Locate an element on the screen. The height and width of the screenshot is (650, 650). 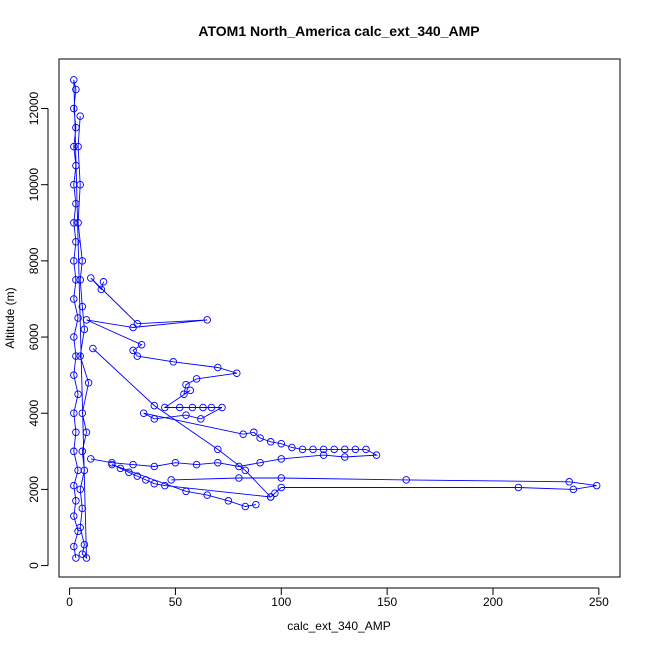
y-tick-label: 2000 is located at coordinates (34, 489).